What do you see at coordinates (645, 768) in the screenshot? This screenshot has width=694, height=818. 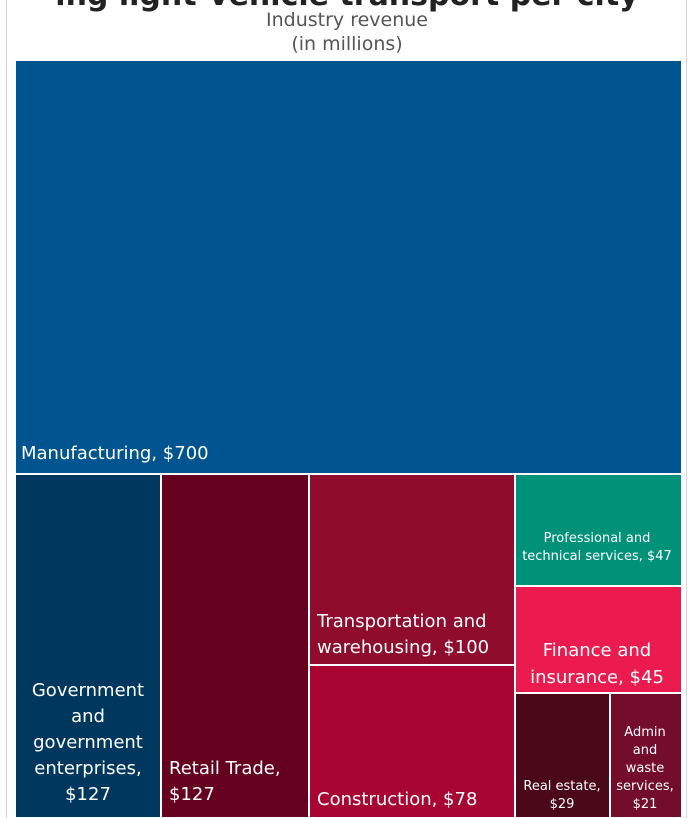 I see `treemap-tile-label: waste` at bounding box center [645, 768].